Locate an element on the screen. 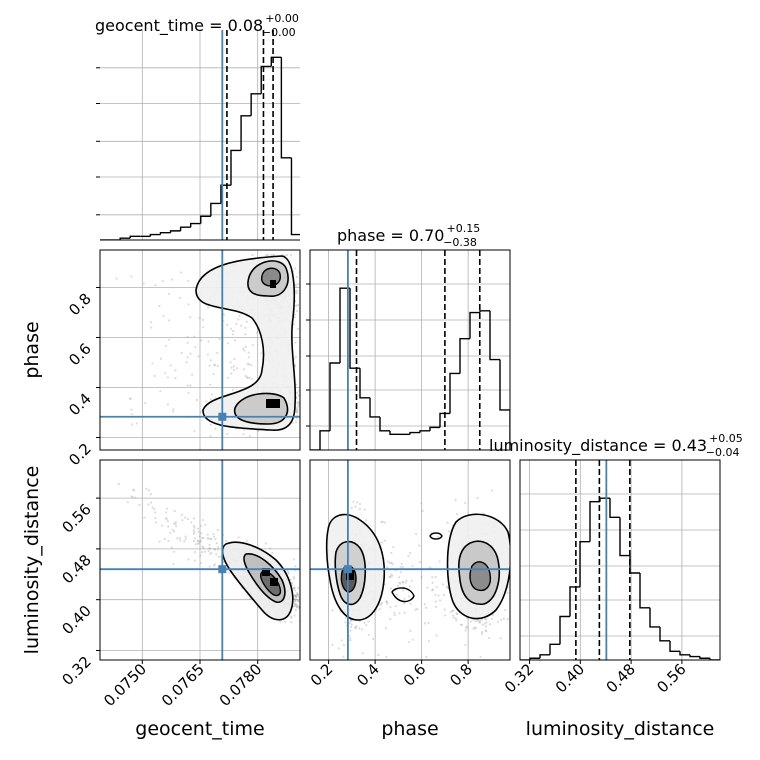 The width and height of the screenshot is (760, 760). x-tick-label-luminosity-distance: 0.32 is located at coordinates (519, 678).